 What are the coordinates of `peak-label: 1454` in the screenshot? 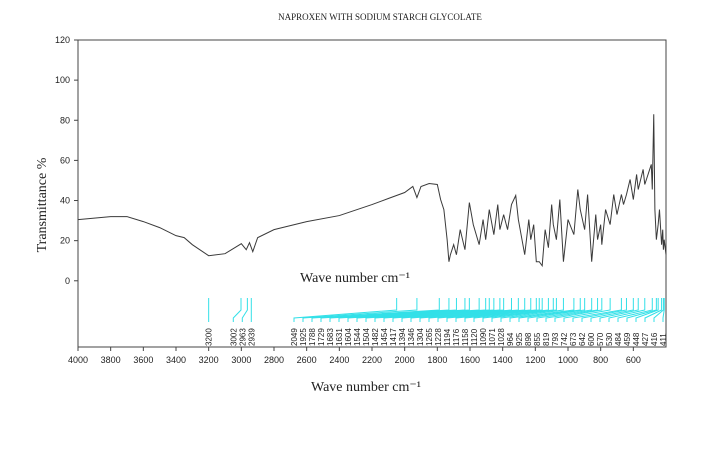 It's located at (384, 337).